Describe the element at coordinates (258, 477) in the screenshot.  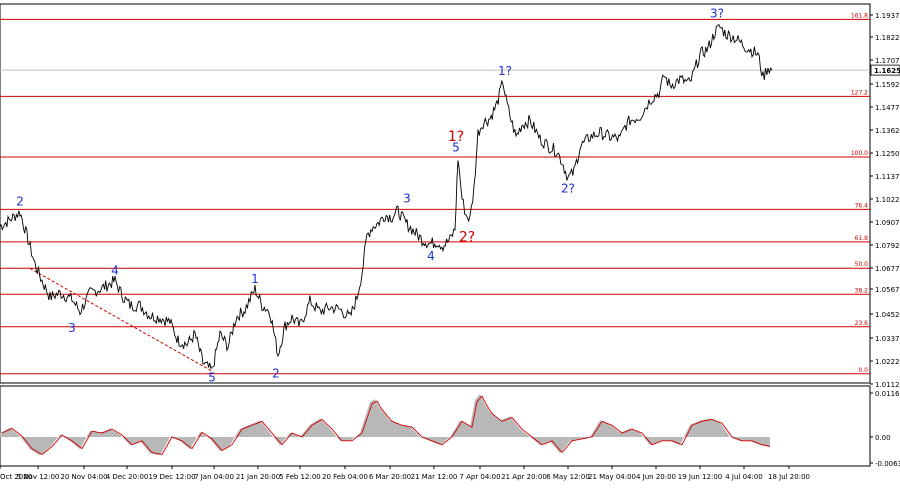
I see `date-tick-label-6: 21 Jan 20:00` at that location.